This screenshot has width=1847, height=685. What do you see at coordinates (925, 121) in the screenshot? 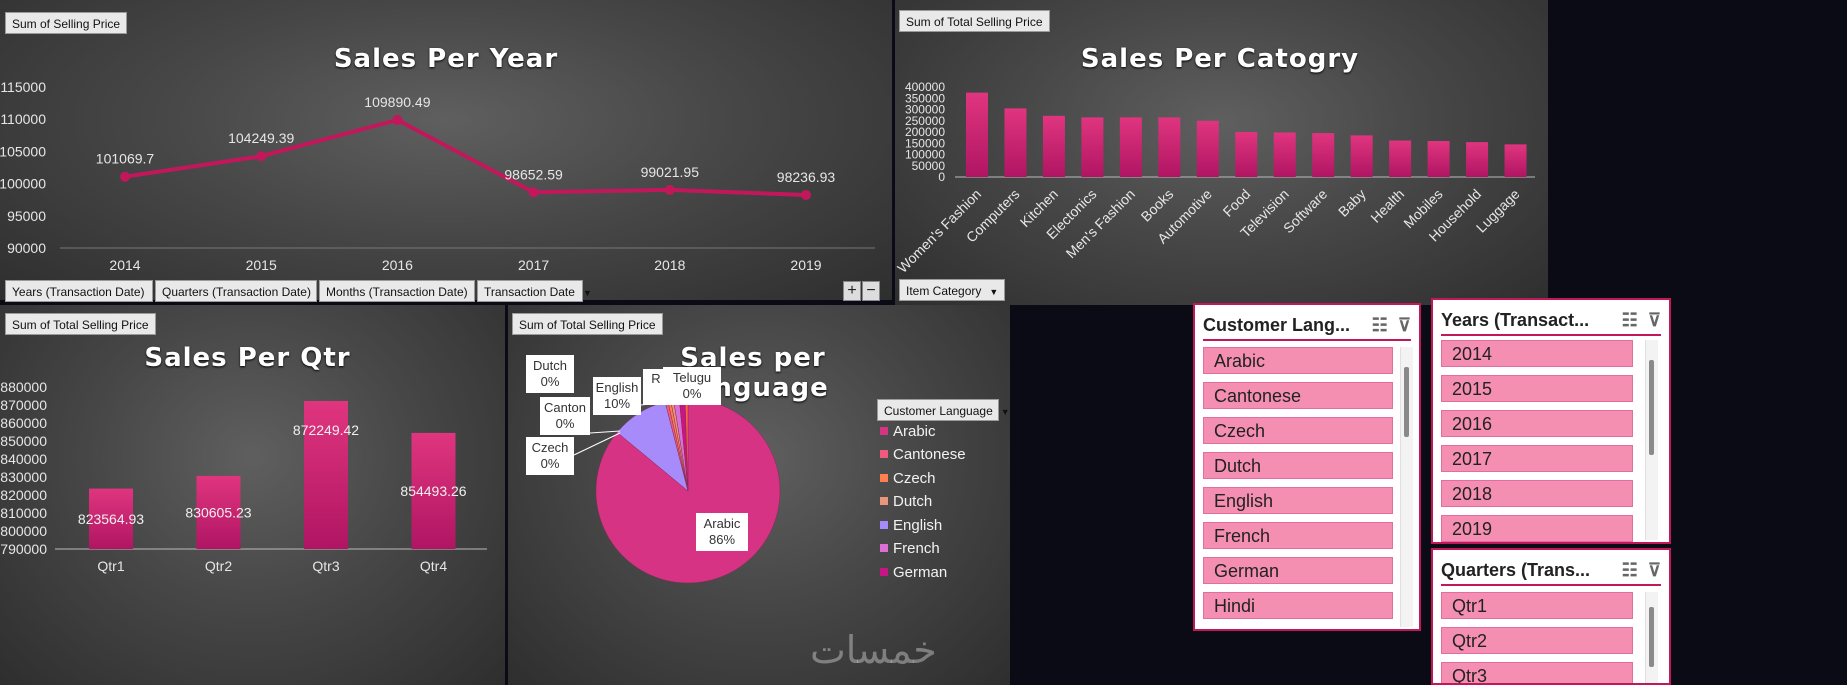
I see `y-tick-label: 250000` at bounding box center [925, 121].